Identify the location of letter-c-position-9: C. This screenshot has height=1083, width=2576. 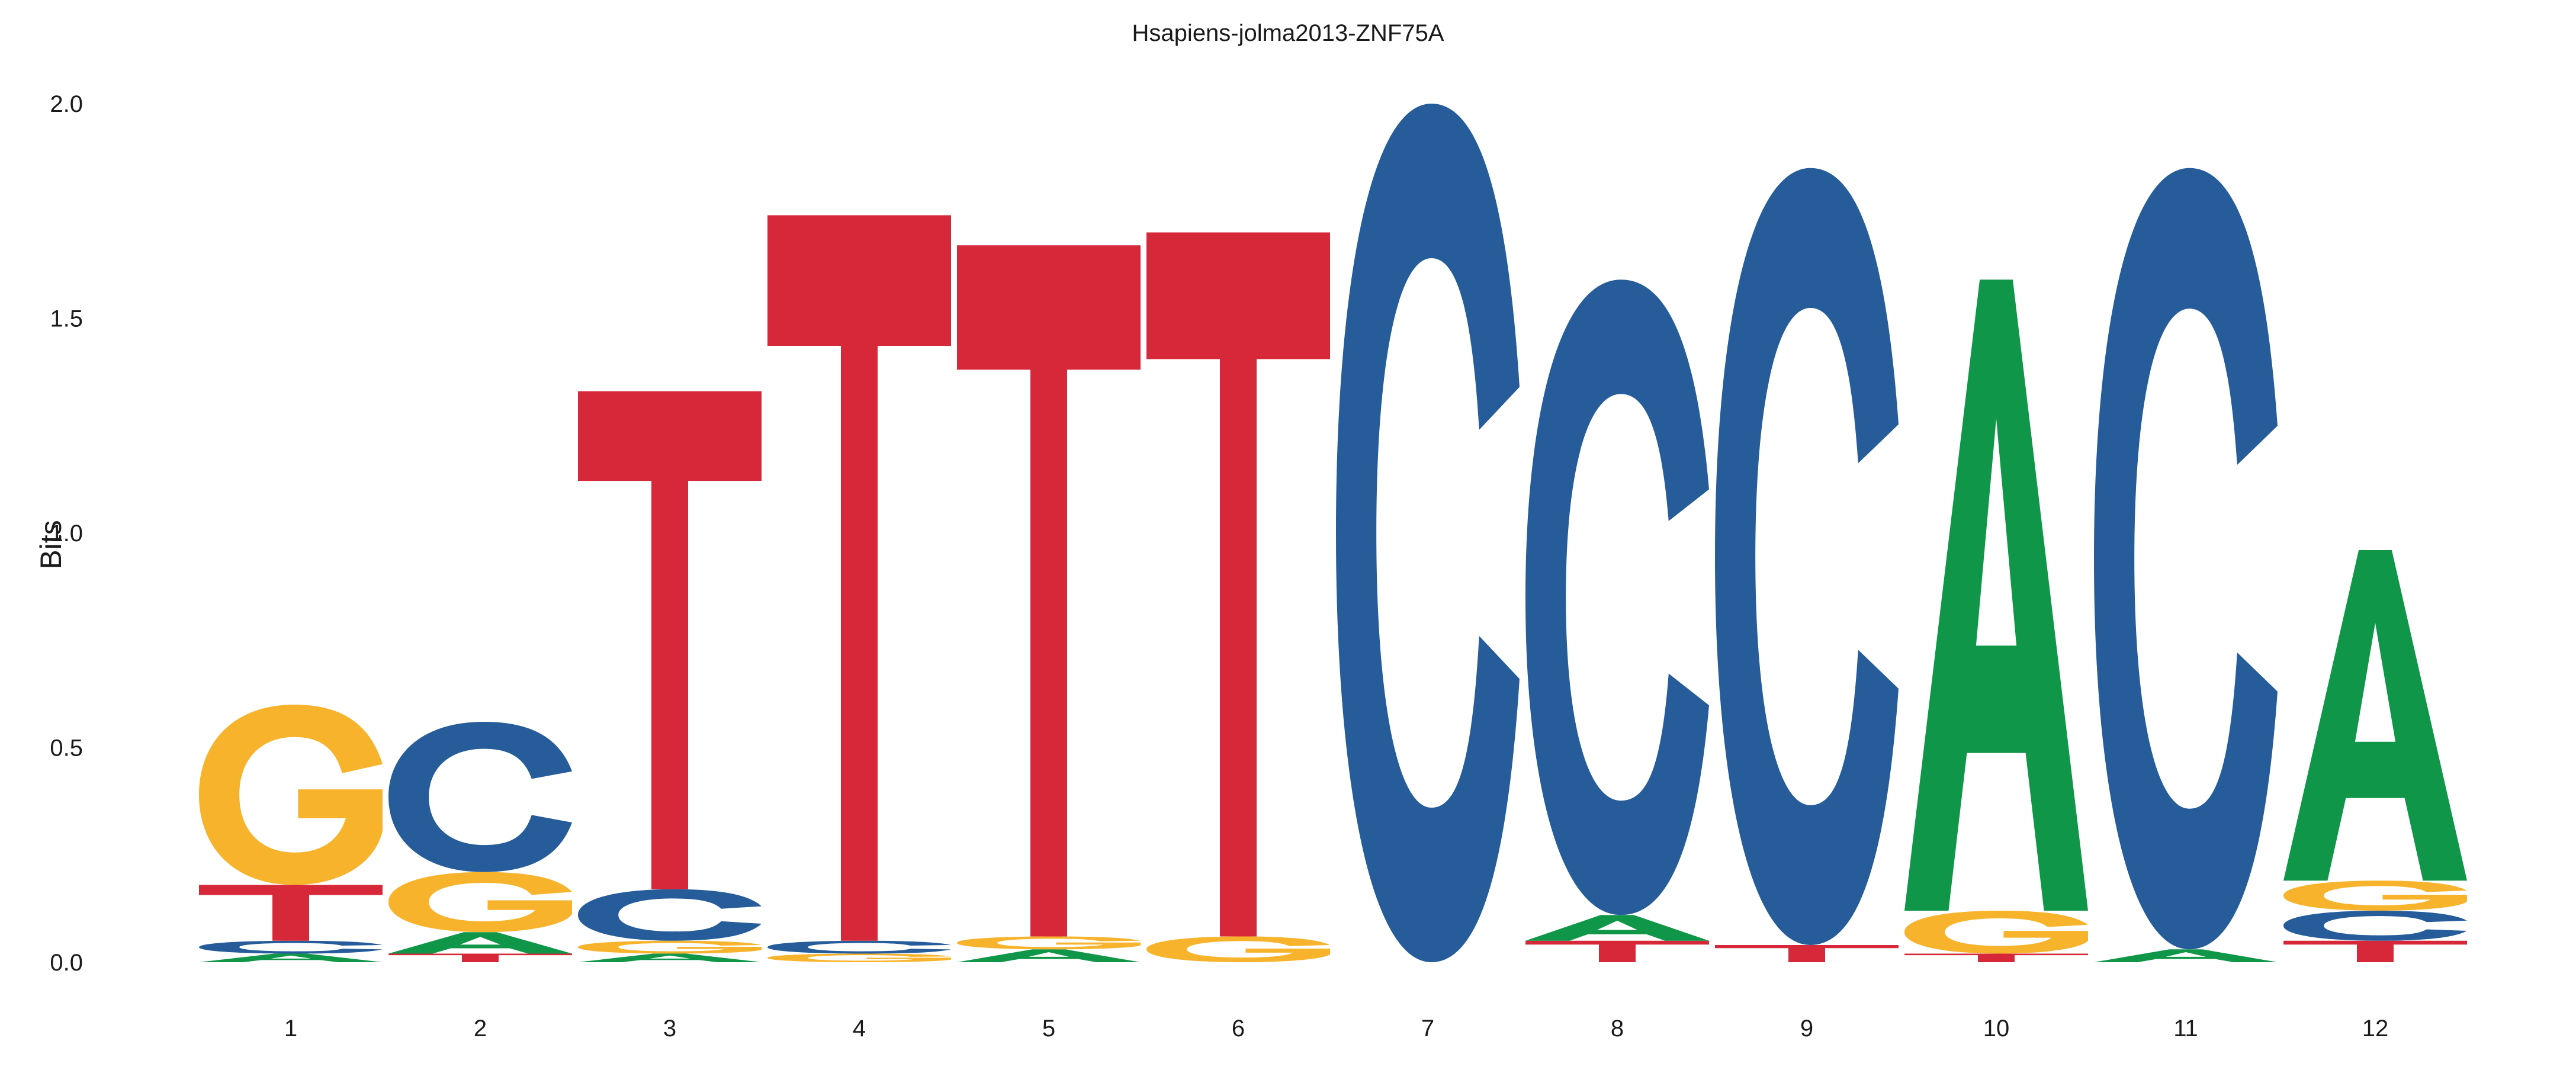
(1807, 556).